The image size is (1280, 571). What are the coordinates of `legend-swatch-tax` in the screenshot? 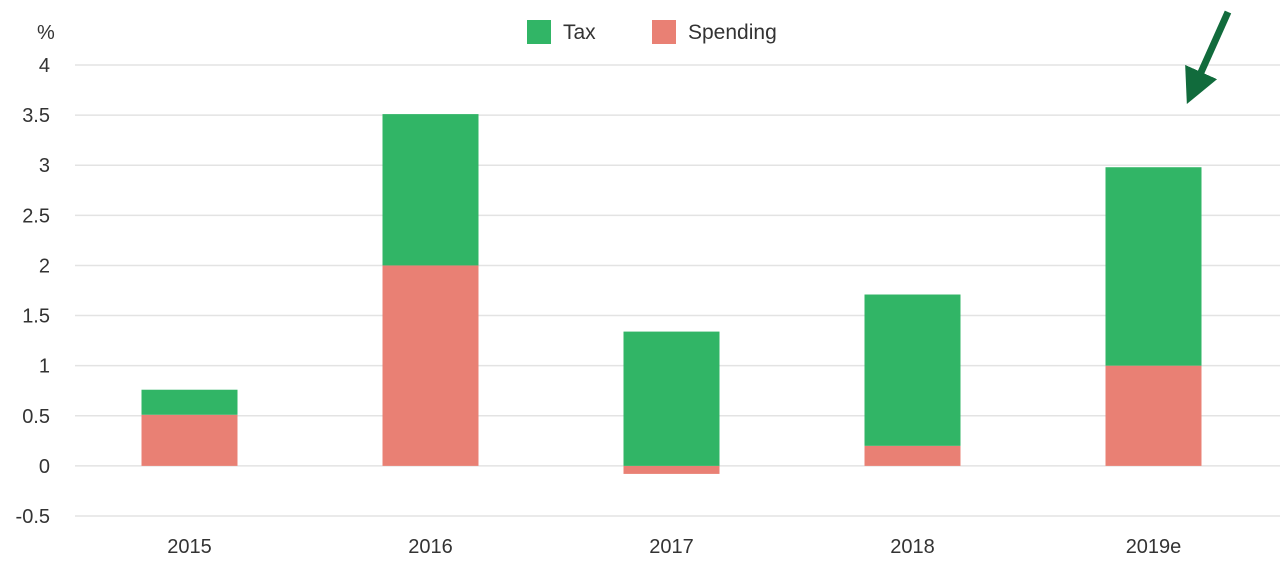 It's located at (539, 32).